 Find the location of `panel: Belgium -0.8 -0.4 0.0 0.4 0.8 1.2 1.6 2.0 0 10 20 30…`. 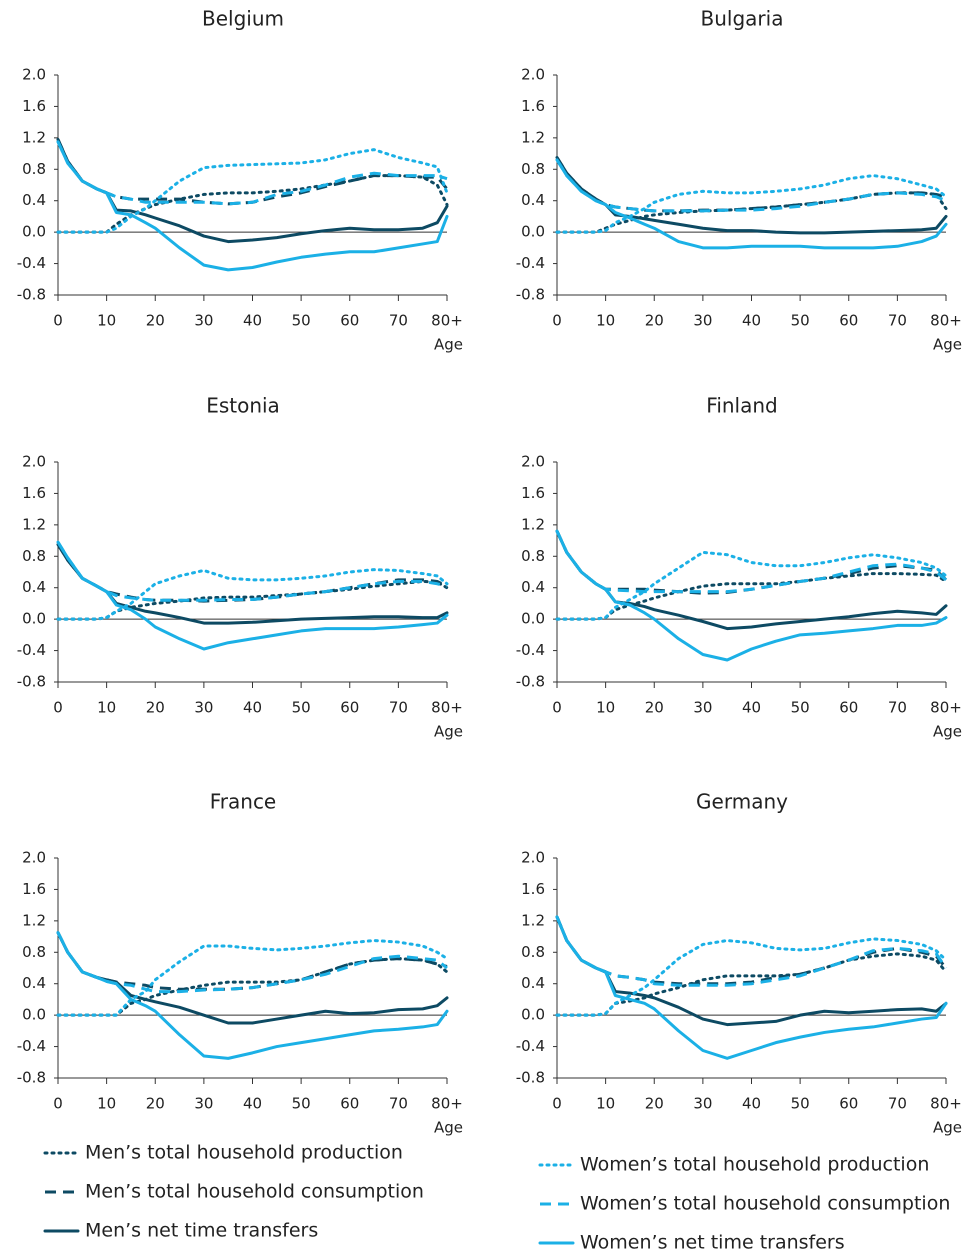

panel: Belgium -0.8 -0.4 0.0 0.4 0.8 1.2 1.6 2.0 0 10 20 30… is located at coordinates (240, 180).